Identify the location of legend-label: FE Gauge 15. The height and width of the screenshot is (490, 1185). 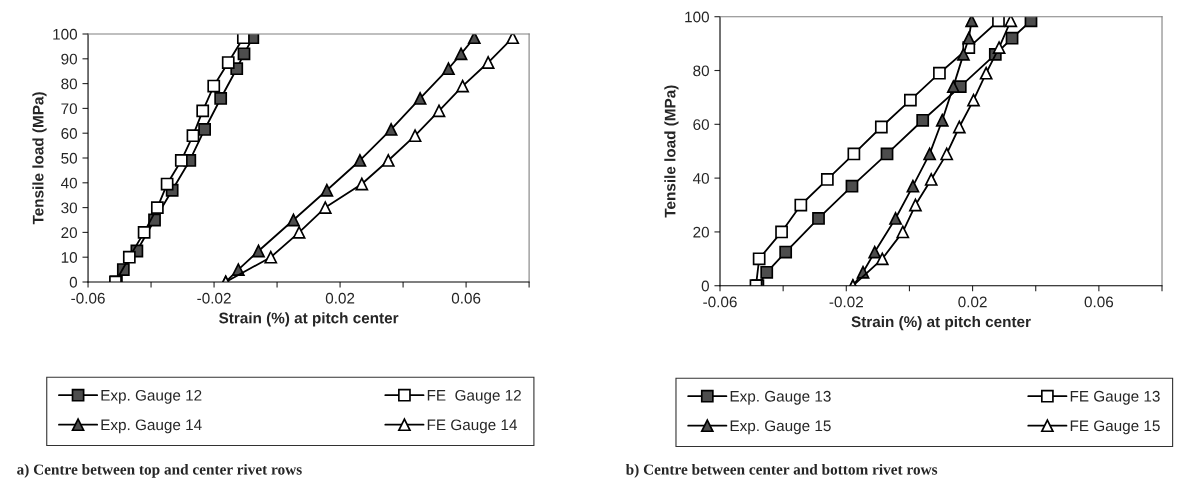
(1115, 427).